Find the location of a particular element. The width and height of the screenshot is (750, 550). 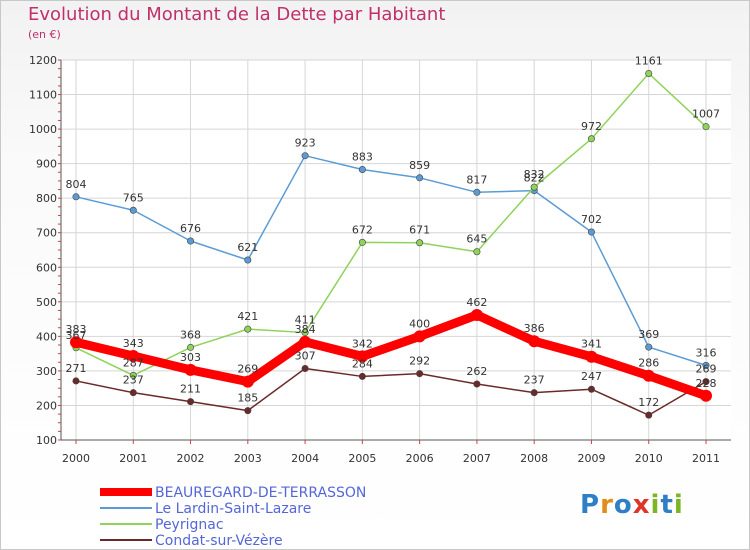

y-tick-label: 400 is located at coordinates (46, 336).